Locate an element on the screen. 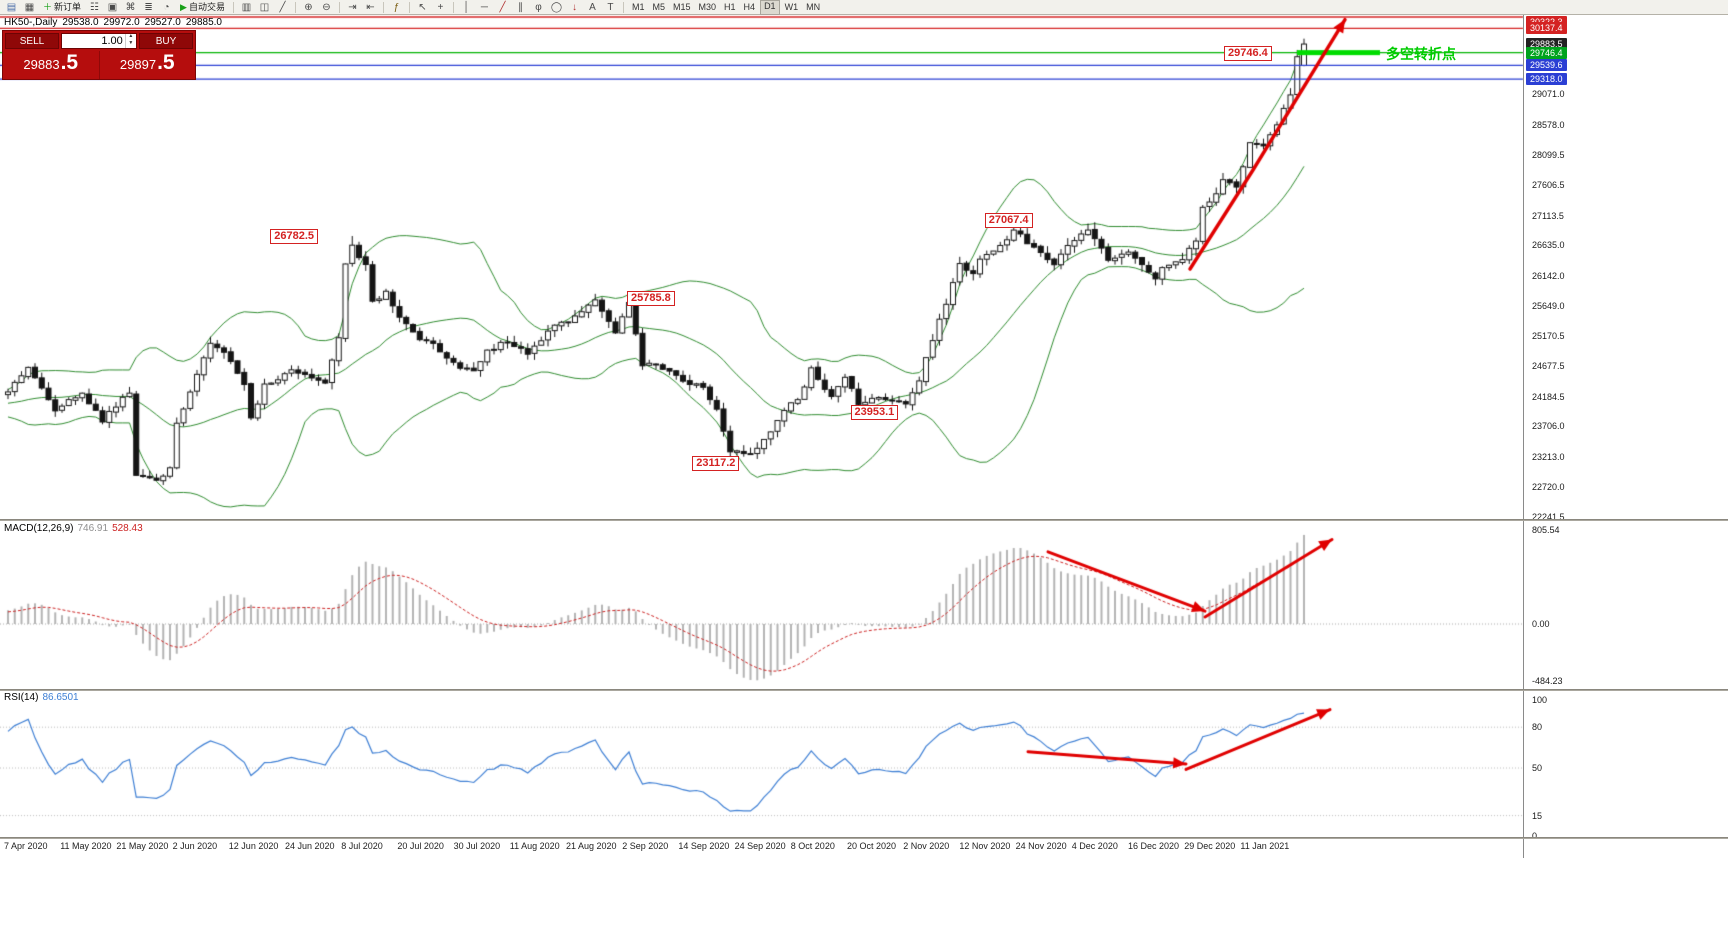  horizontal-line-icon: ─ is located at coordinates (484, 7).